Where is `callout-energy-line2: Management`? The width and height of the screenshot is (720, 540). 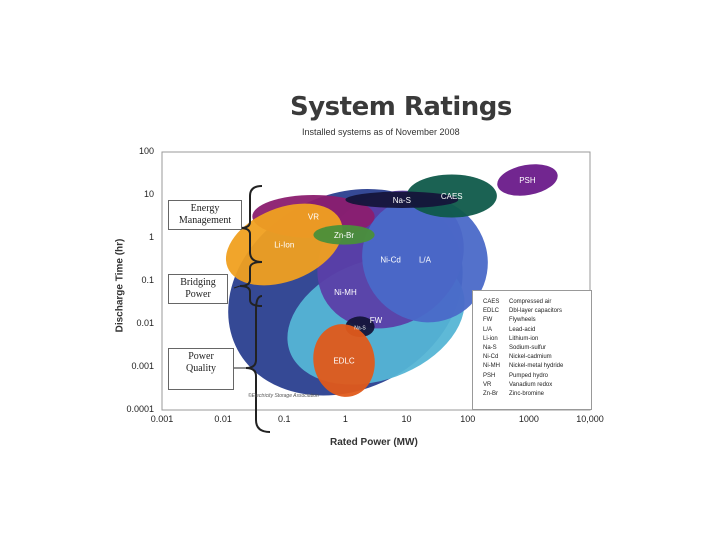
callout-energy-line2: Management is located at coordinates (205, 220).